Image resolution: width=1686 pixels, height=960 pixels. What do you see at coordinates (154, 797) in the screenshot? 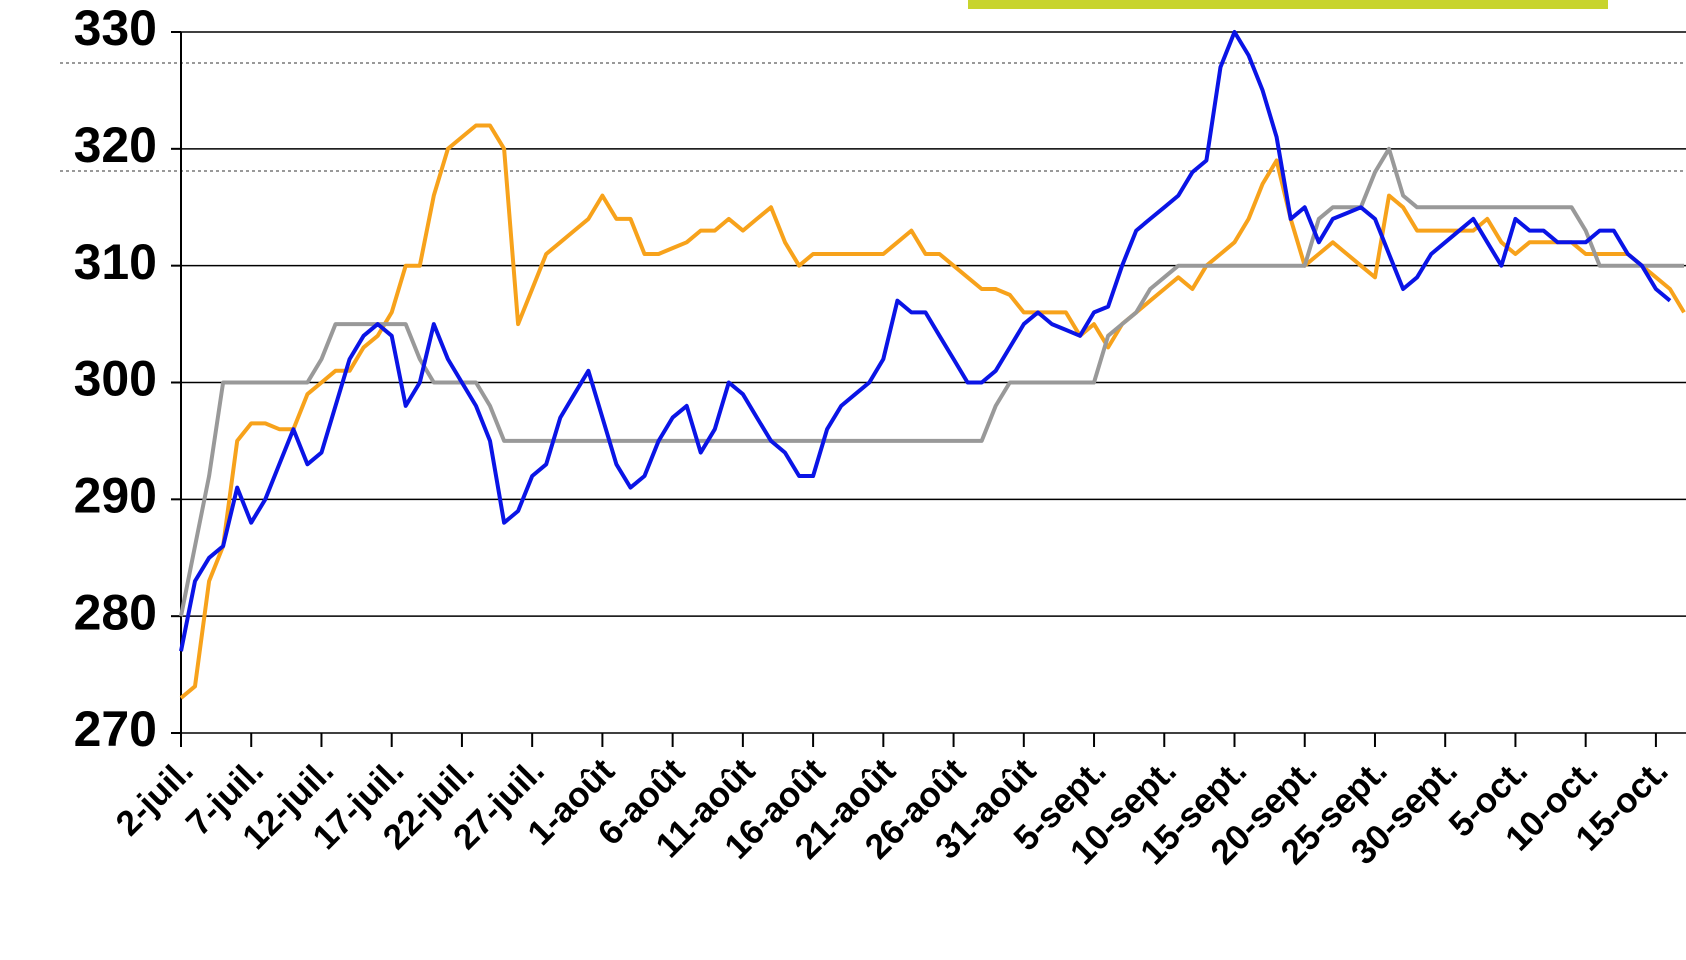
I see `x-tick-label: 2-juil.` at bounding box center [154, 797].